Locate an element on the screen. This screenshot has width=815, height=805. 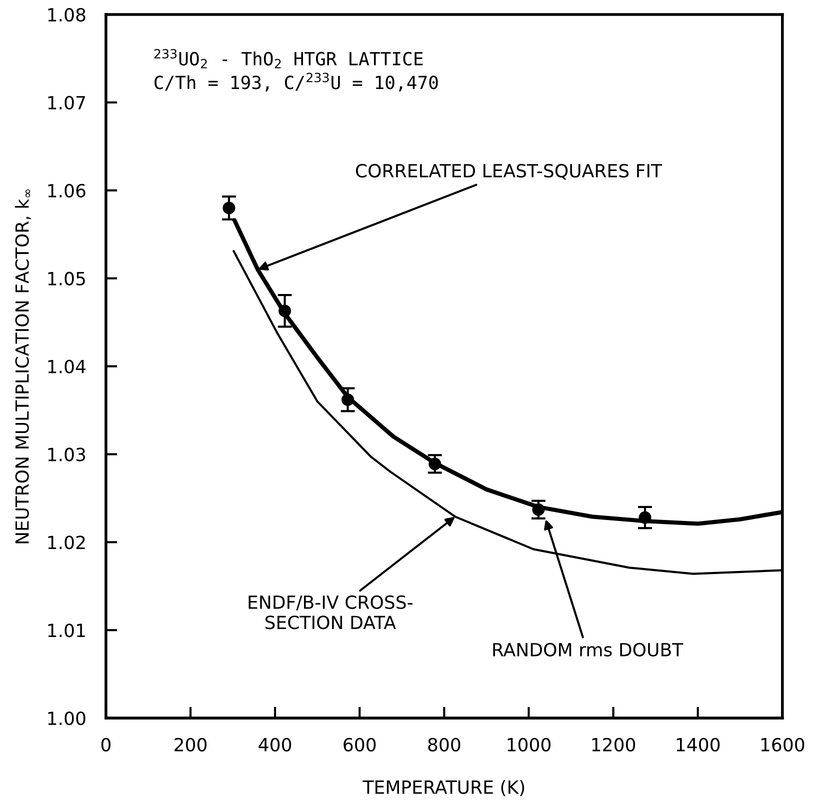
y-tick-label: 1.01 is located at coordinates (66, 631).